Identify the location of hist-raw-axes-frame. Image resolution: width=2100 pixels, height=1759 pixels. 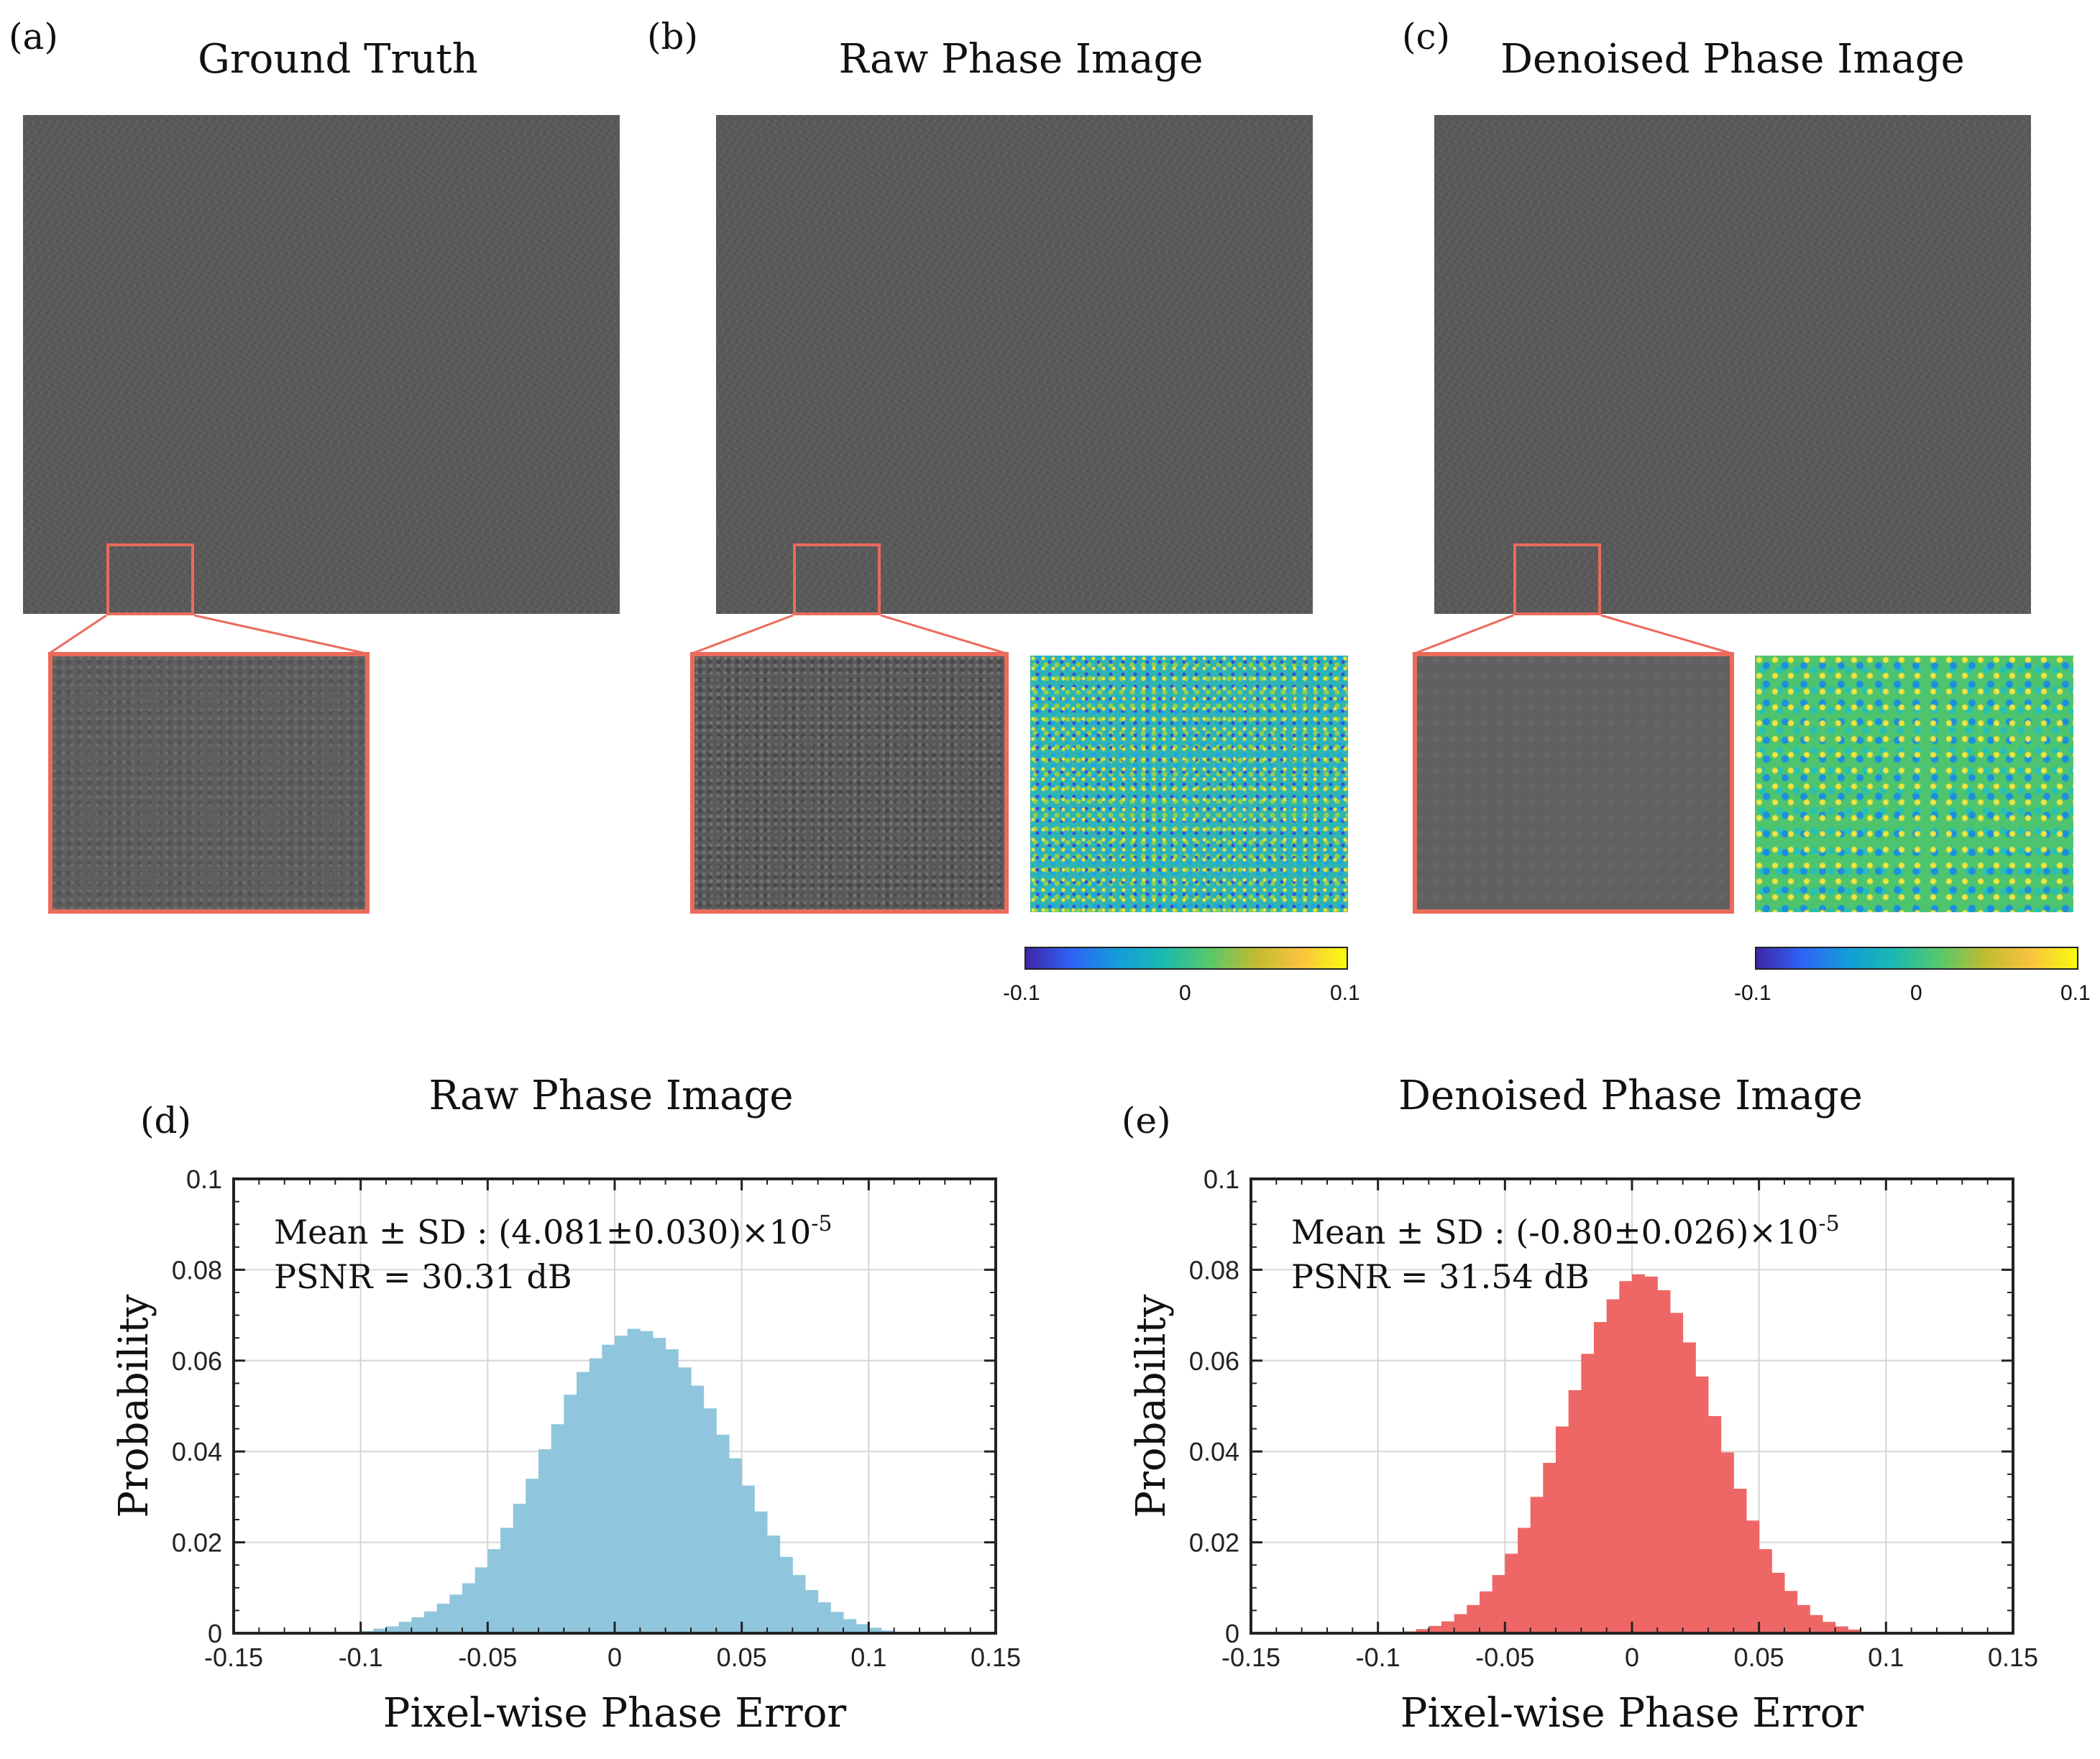
(614, 1406).